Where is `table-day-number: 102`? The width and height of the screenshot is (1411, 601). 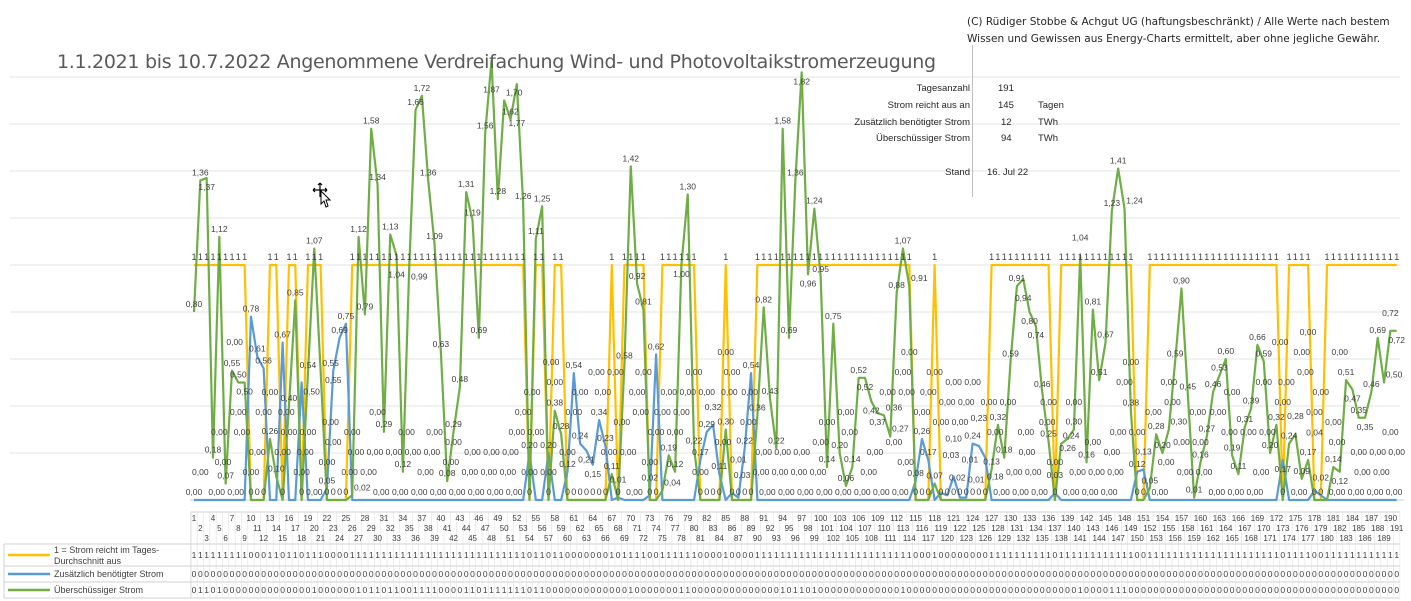
table-day-number: 102 is located at coordinates (834, 538).